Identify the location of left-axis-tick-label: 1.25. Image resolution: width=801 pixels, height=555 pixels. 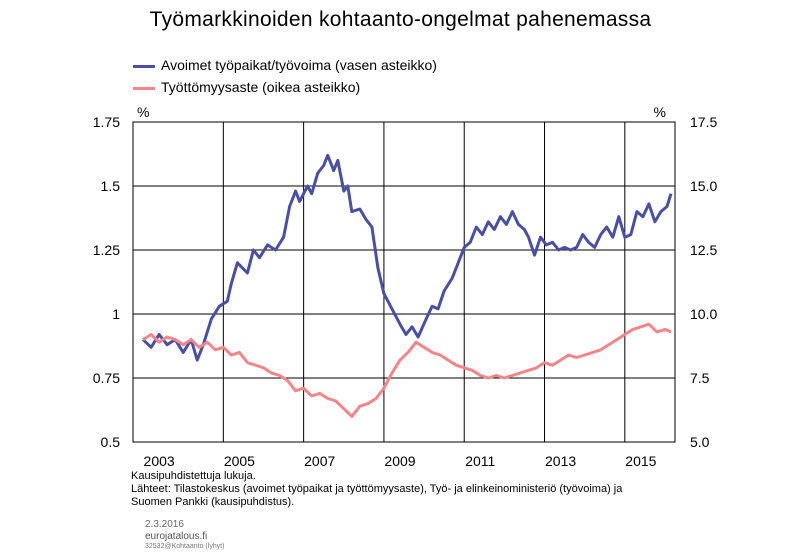
(106, 250).